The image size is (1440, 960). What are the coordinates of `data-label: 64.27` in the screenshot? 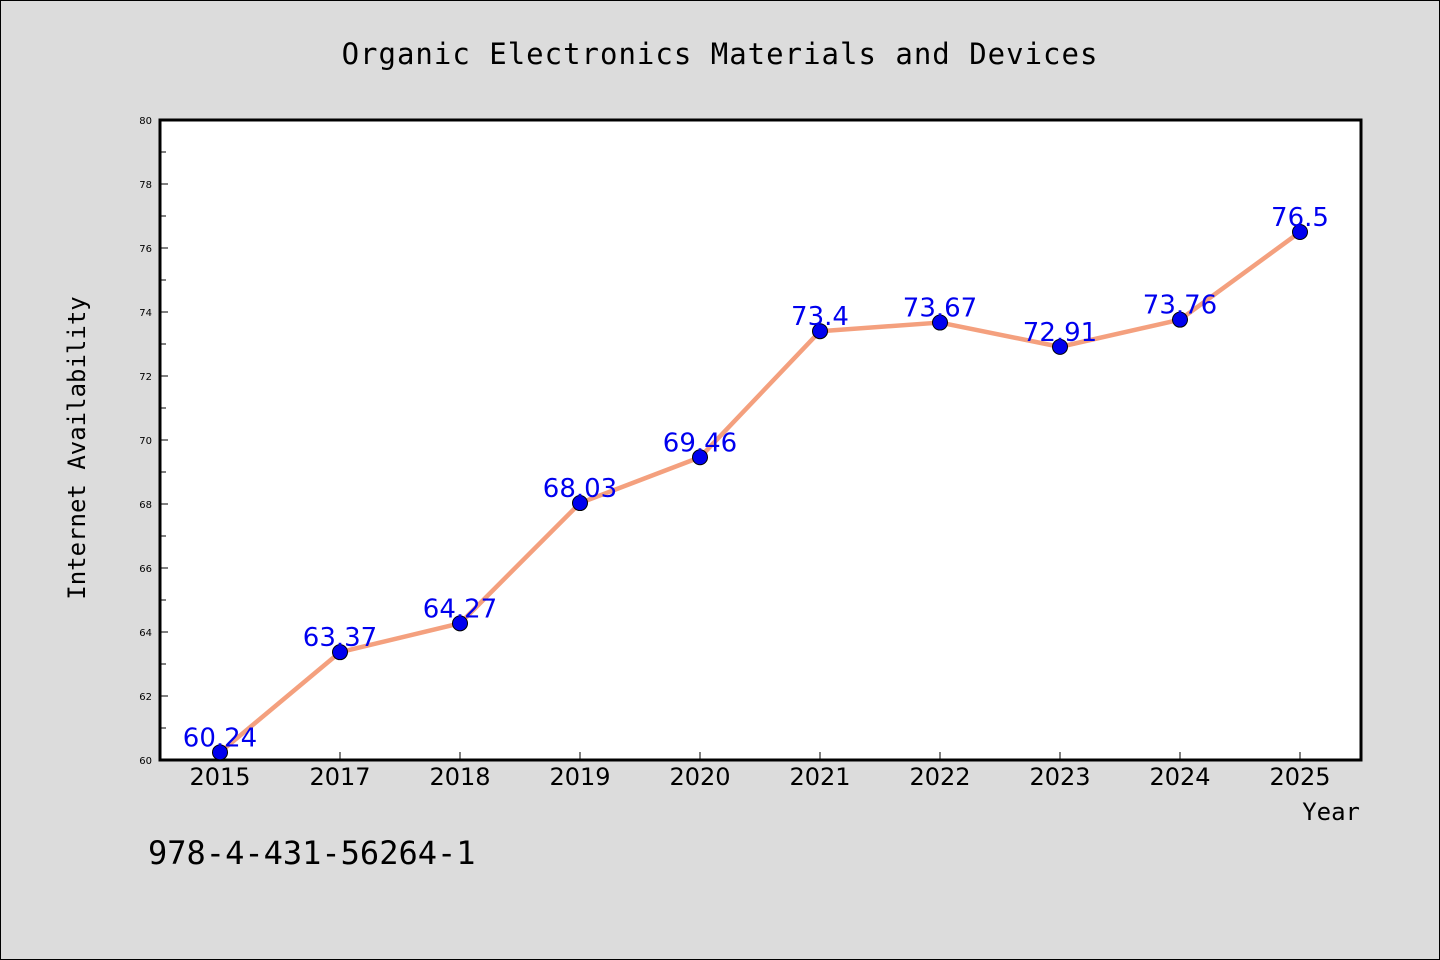 It's located at (460, 609).